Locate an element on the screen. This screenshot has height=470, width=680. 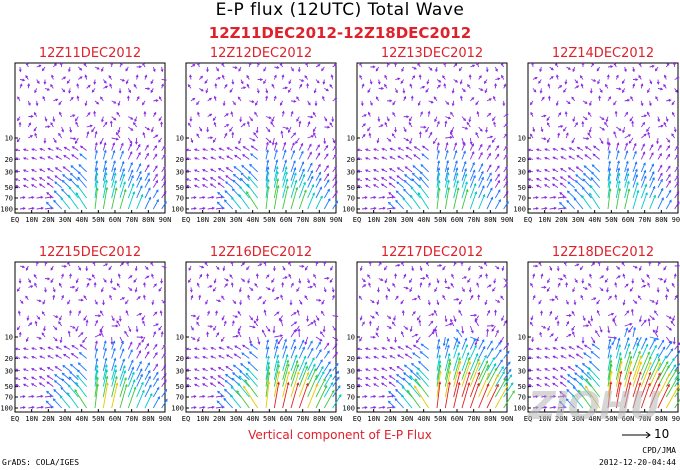
y-tick-label: 30 is located at coordinates (522, 371).